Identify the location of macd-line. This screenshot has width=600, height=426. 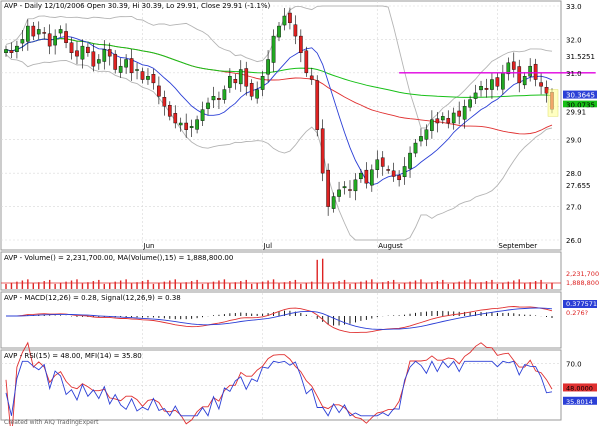
(279, 320).